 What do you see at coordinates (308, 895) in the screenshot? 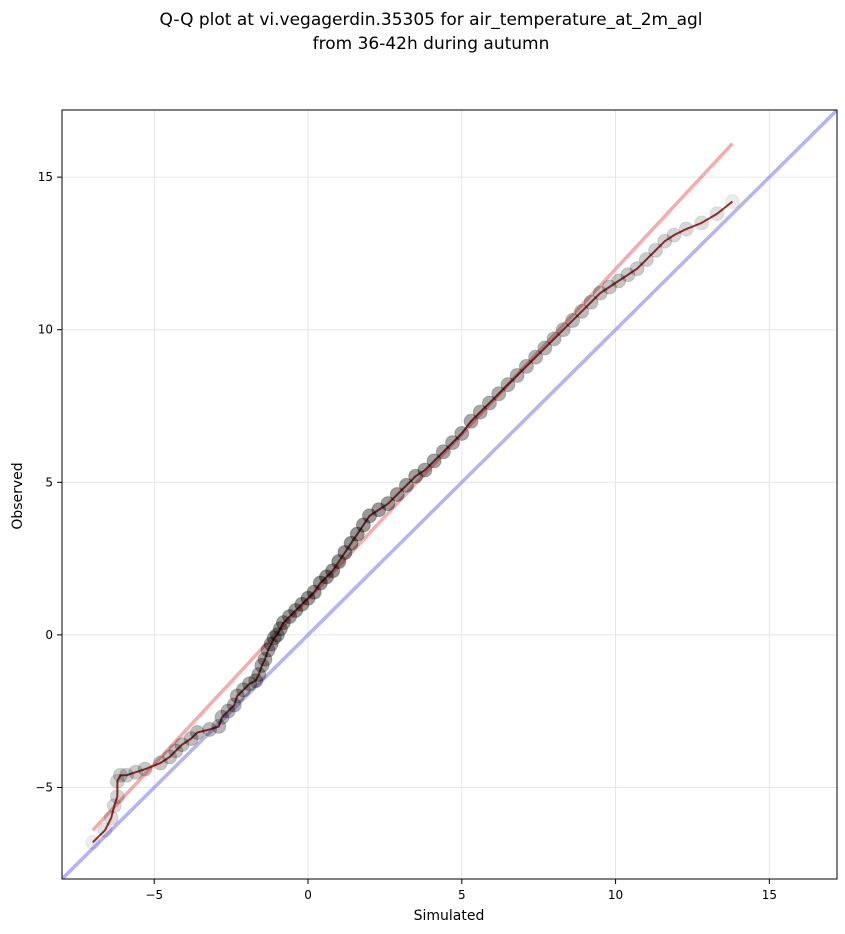
I see `x-tick-label: 0` at bounding box center [308, 895].